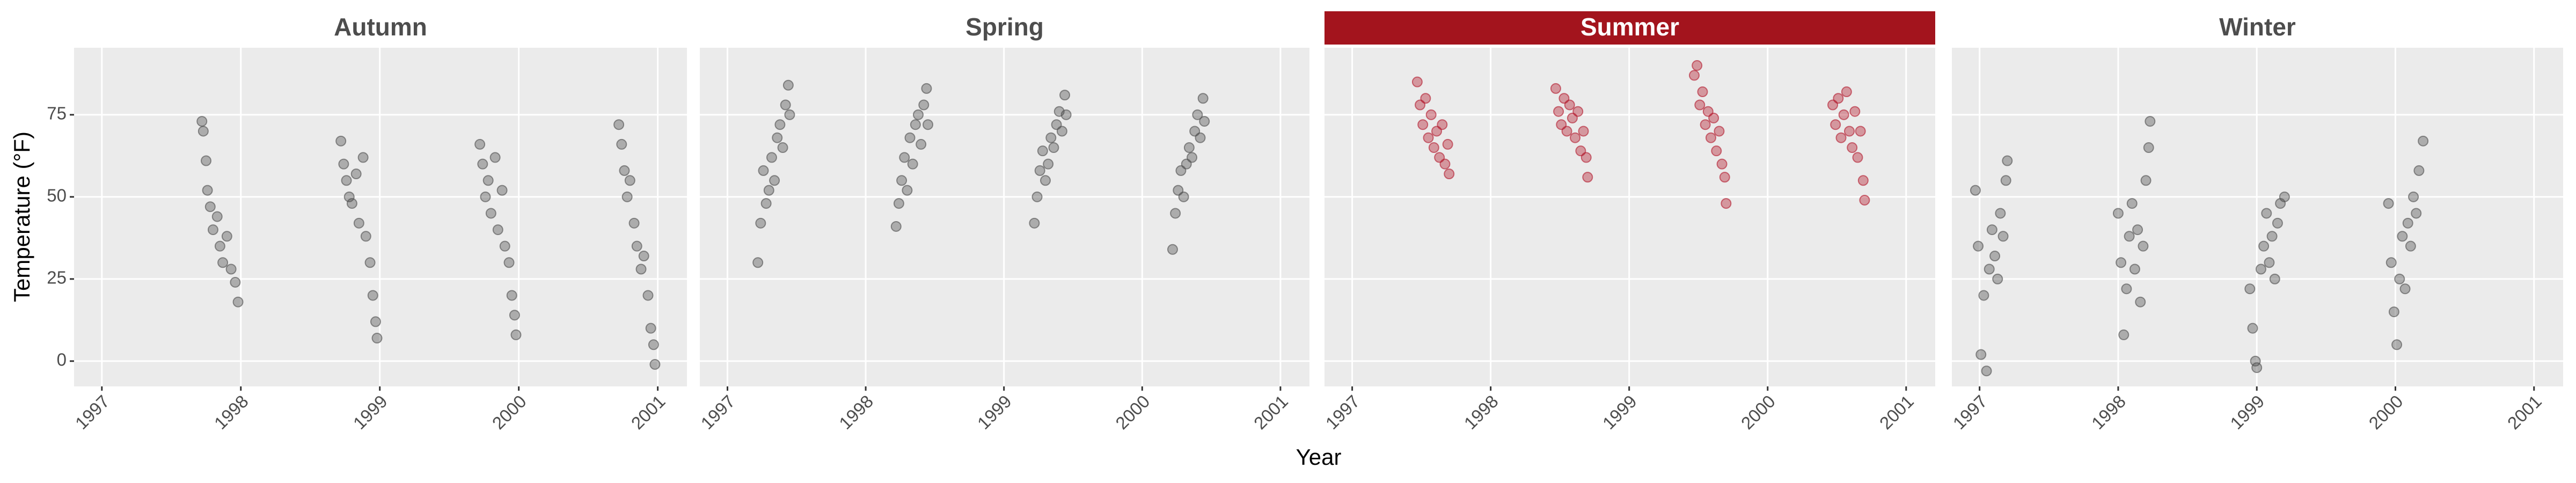 This screenshot has width=2576, height=483. What do you see at coordinates (1319, 457) in the screenshot?
I see `x-axis-label: Year` at bounding box center [1319, 457].